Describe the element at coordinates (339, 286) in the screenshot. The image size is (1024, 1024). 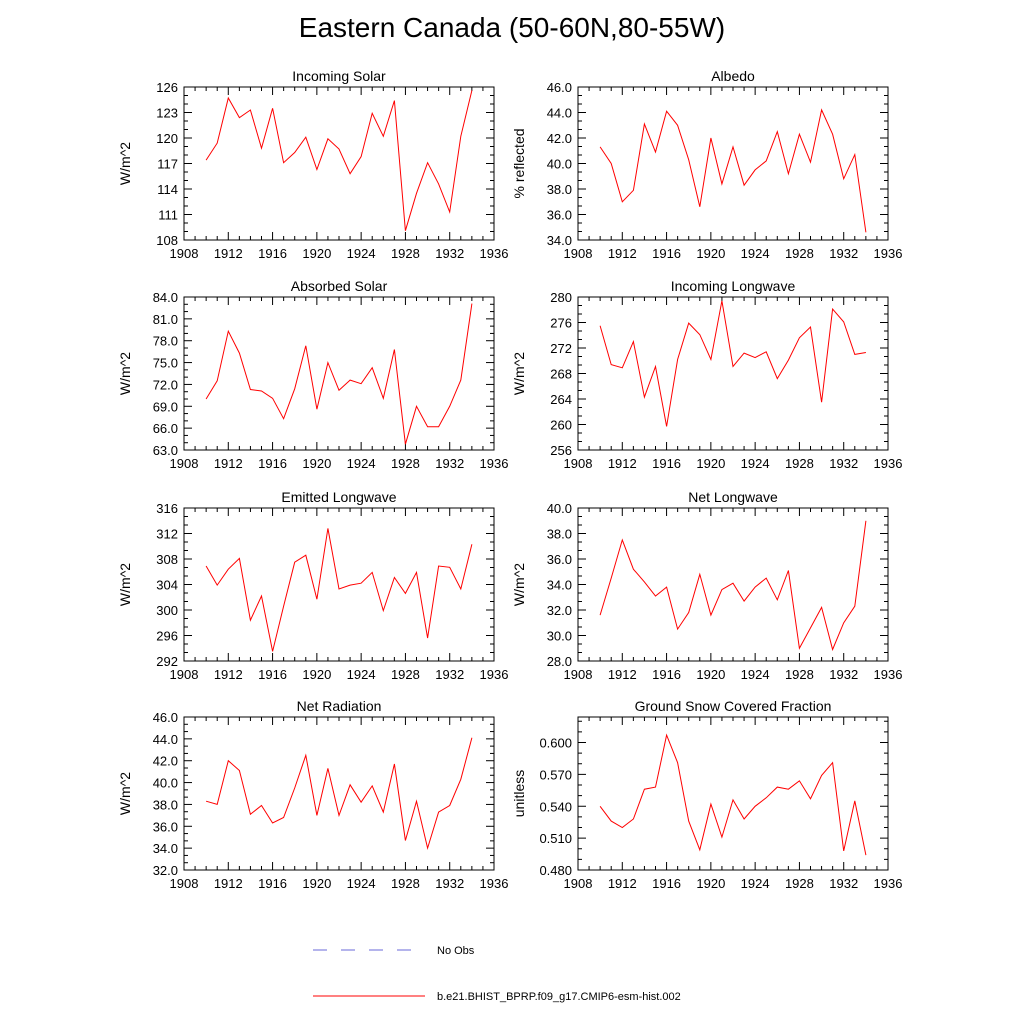
I see `panel-title: Absorbed Solar` at that location.